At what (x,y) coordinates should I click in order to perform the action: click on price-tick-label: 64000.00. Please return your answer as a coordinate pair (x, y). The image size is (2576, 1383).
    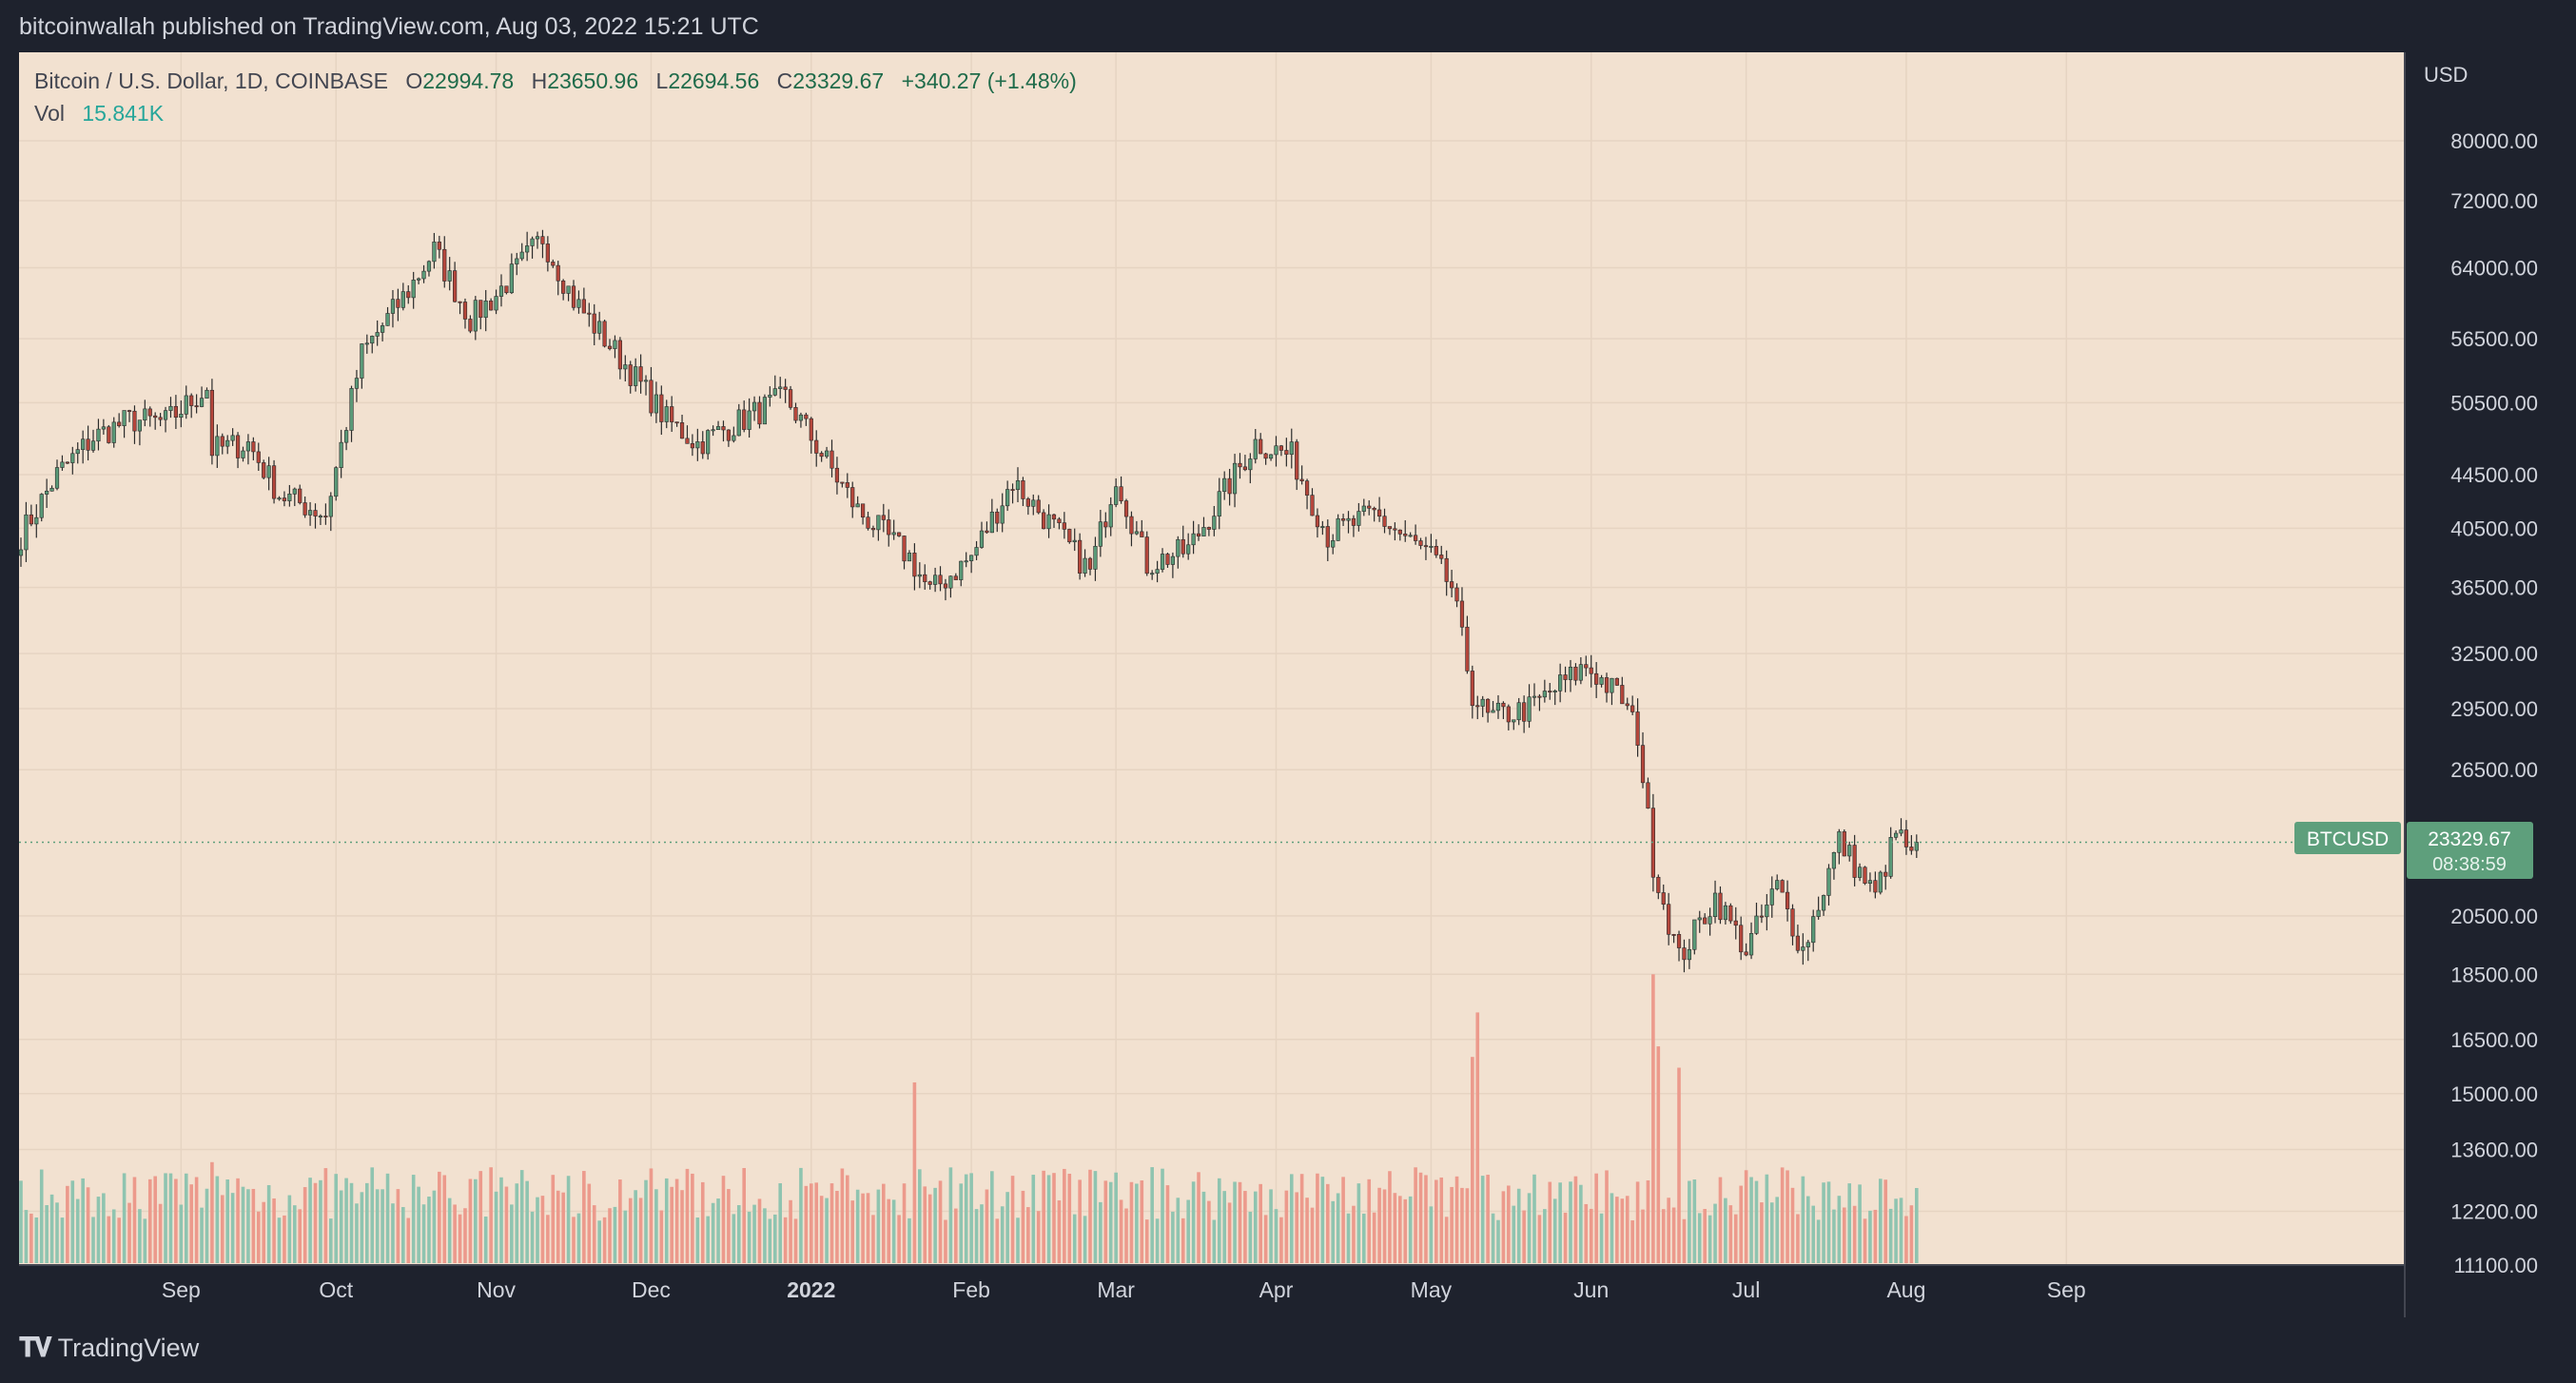
    Looking at the image, I should click on (2494, 269).